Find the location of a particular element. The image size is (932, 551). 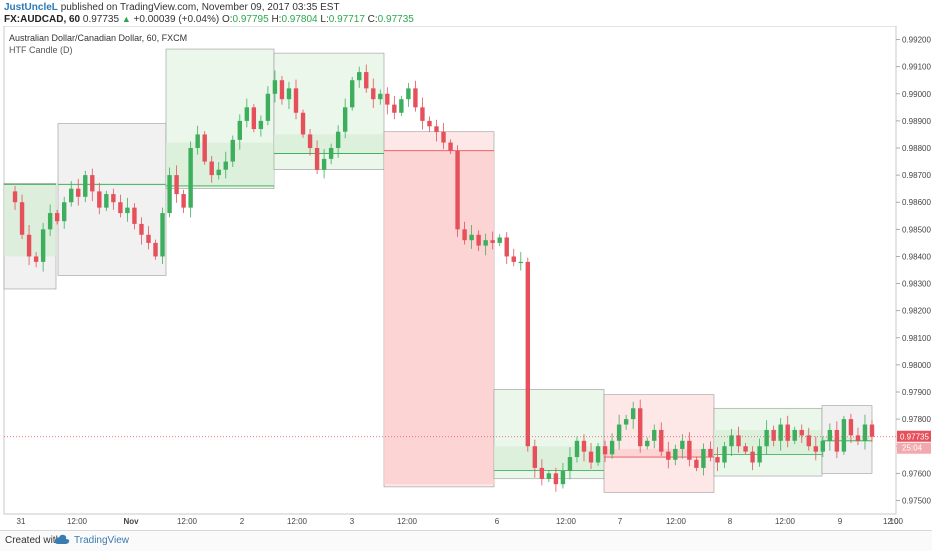

close-label: C: is located at coordinates (372, 19).